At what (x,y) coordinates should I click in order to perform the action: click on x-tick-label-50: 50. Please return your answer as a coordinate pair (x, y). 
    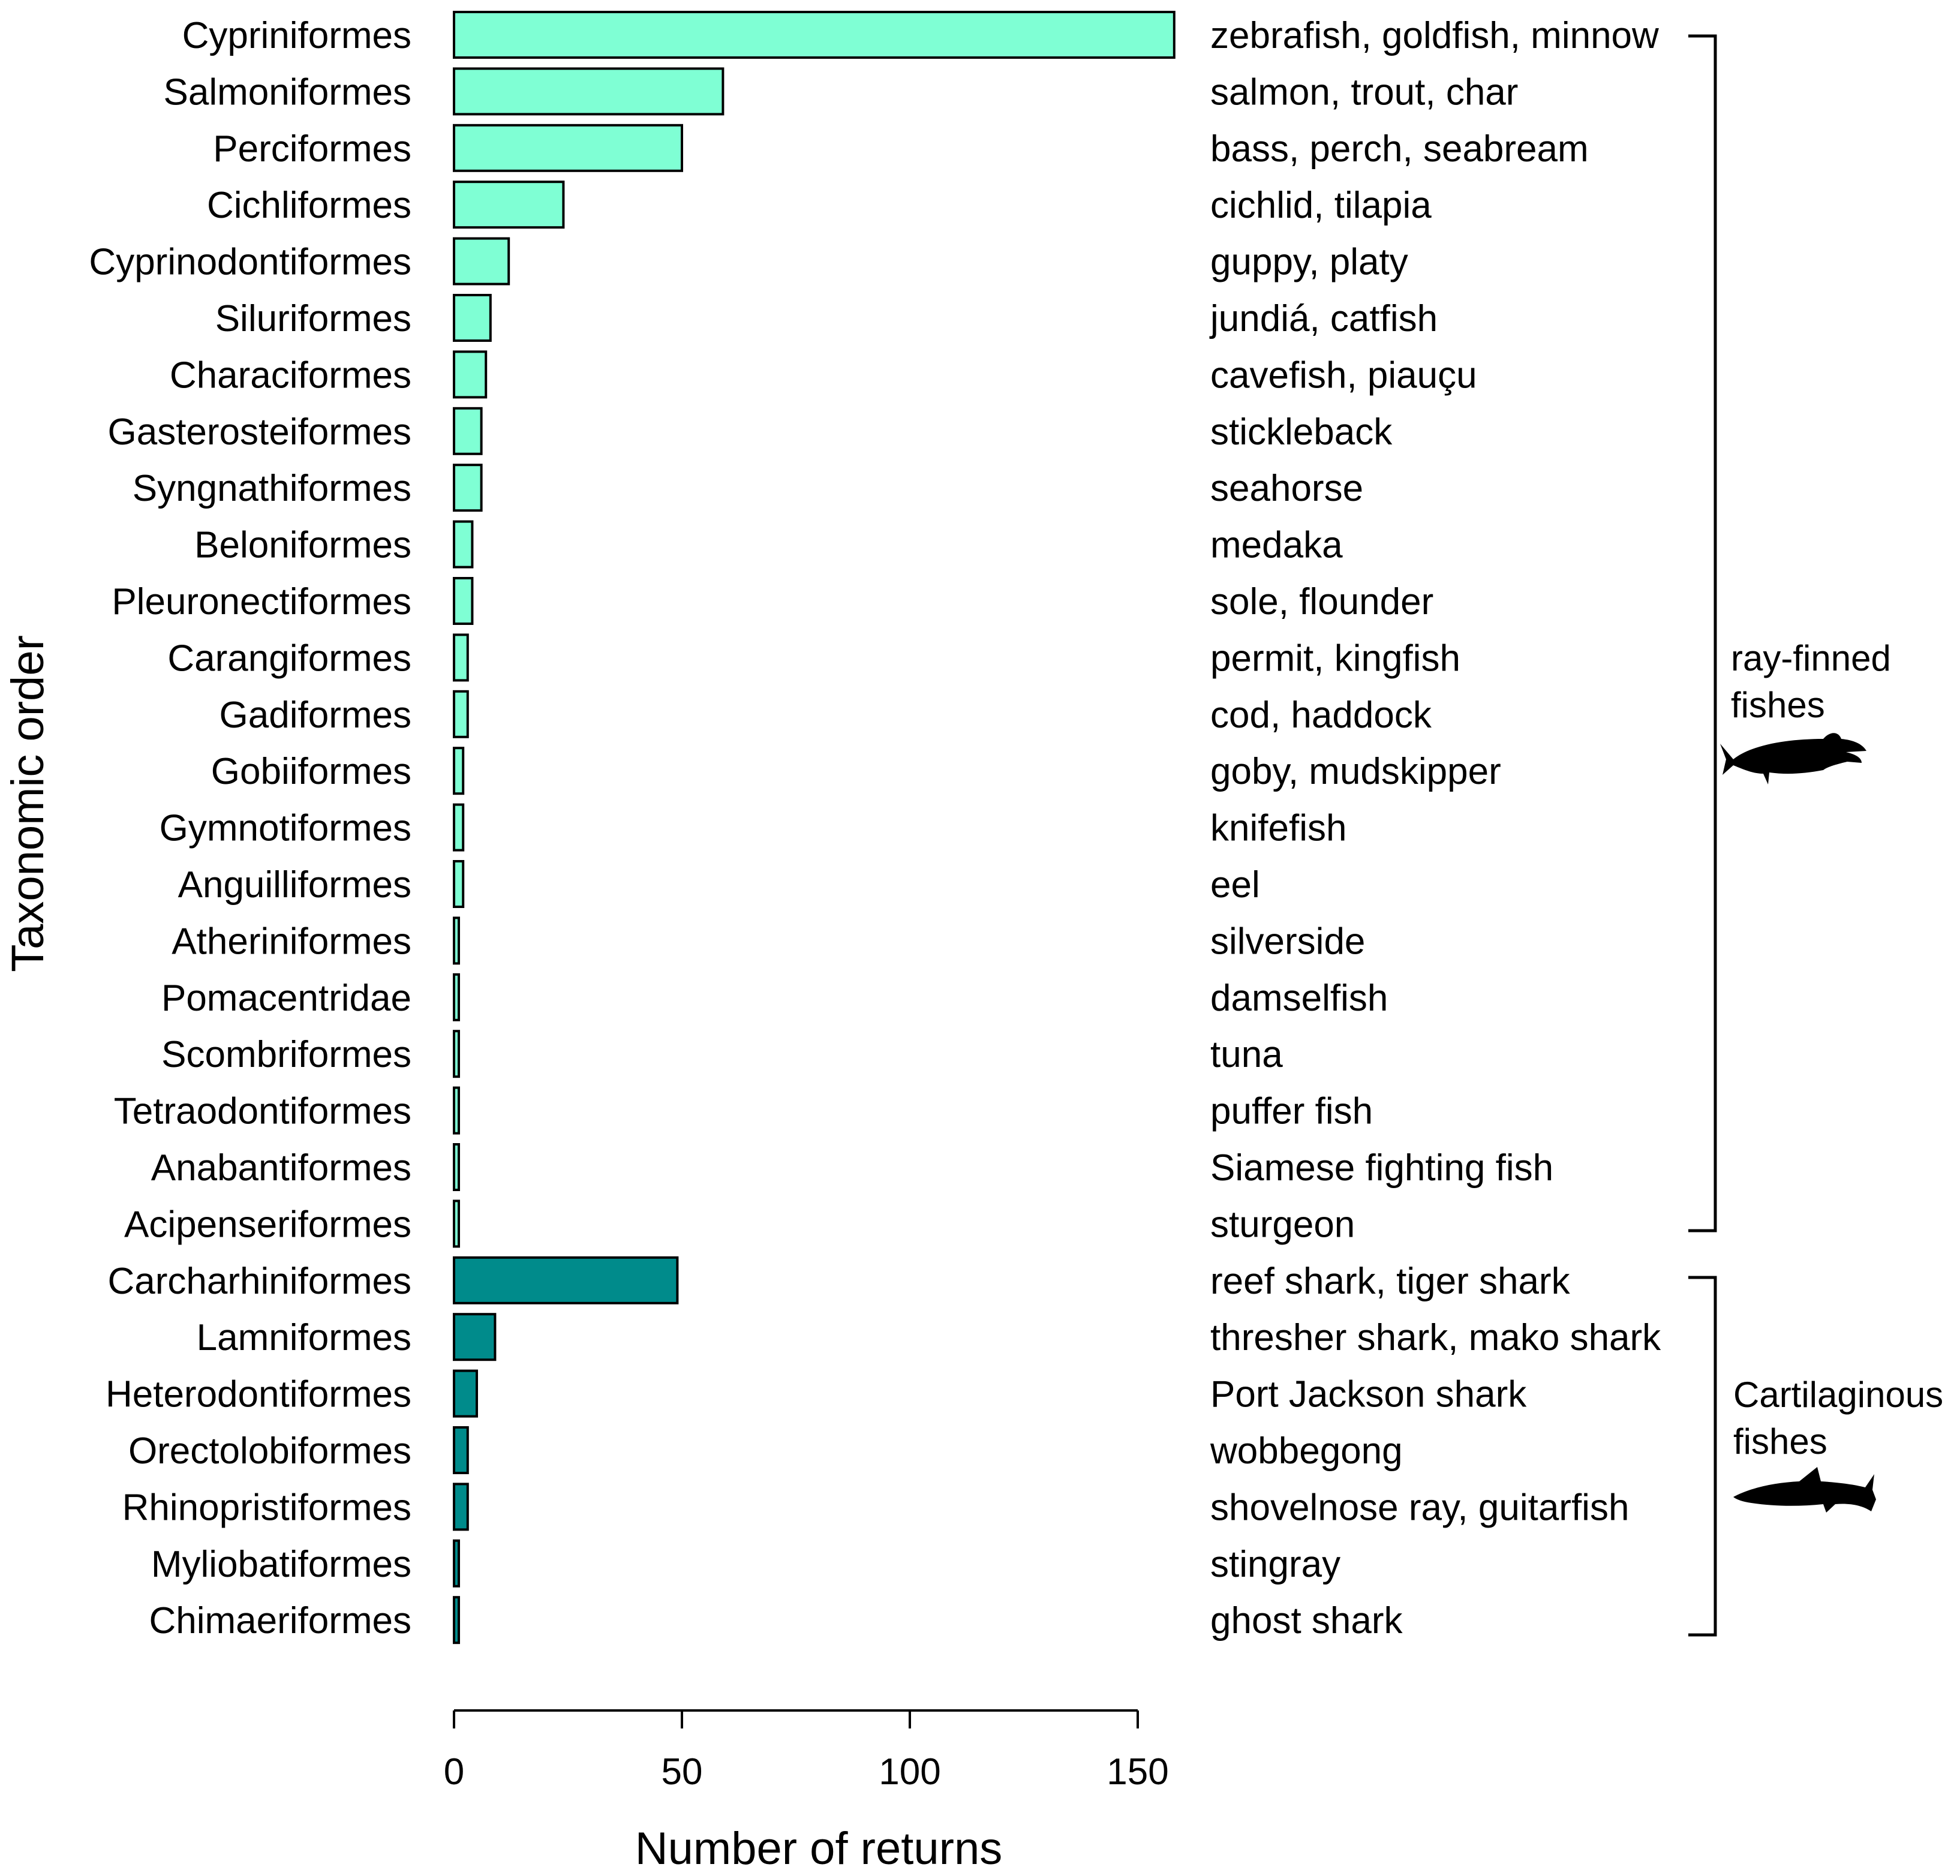
    Looking at the image, I should click on (683, 1772).